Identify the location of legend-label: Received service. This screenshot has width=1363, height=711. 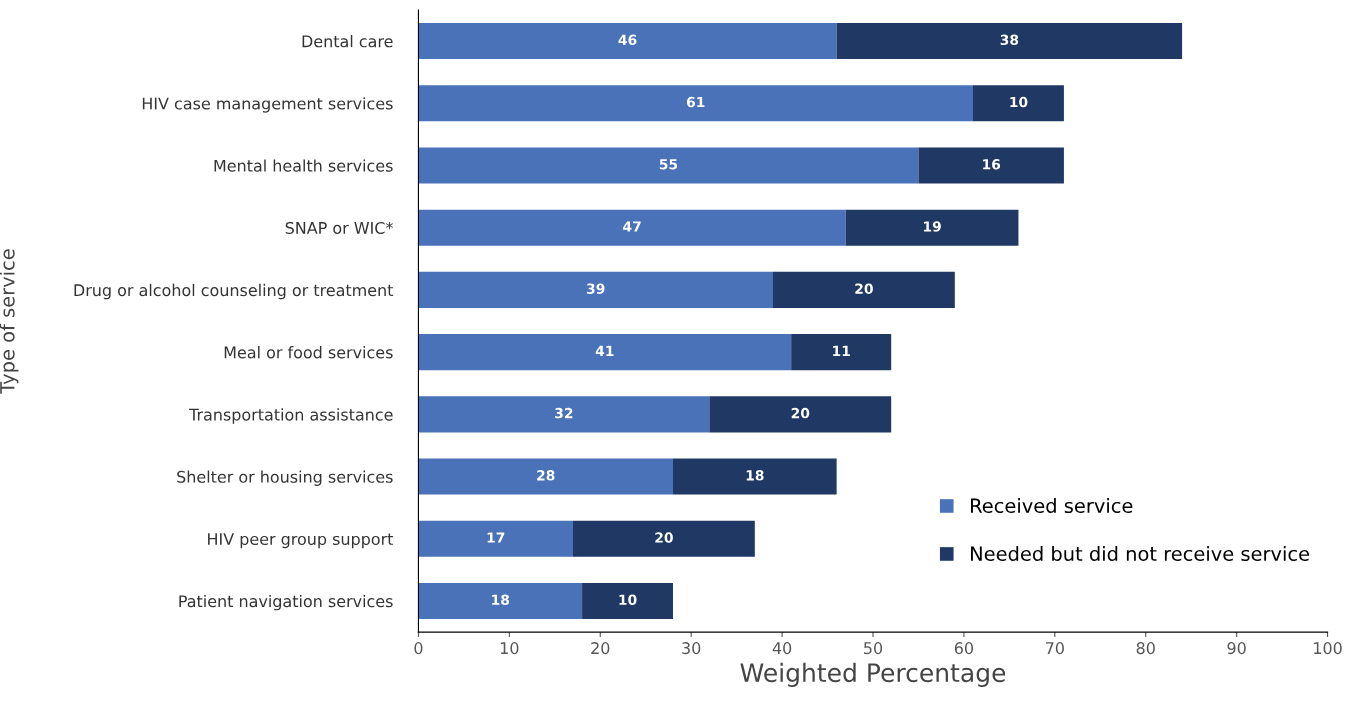
(1052, 506).